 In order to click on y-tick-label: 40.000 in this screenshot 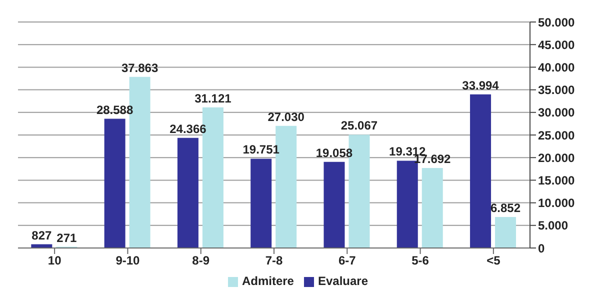, I will do `click(557, 67)`.